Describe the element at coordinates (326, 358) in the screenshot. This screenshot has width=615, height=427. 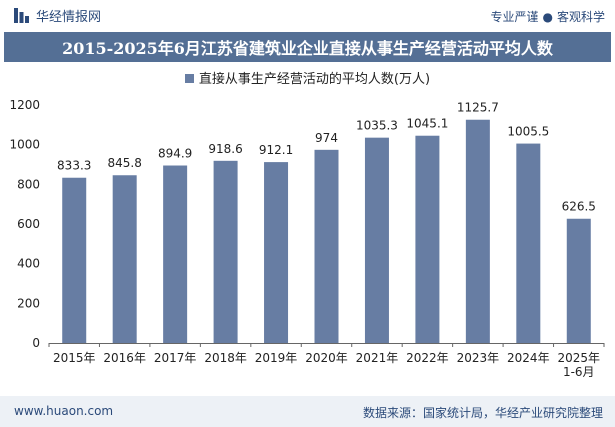
I see `x-tick-label: 2020年` at that location.